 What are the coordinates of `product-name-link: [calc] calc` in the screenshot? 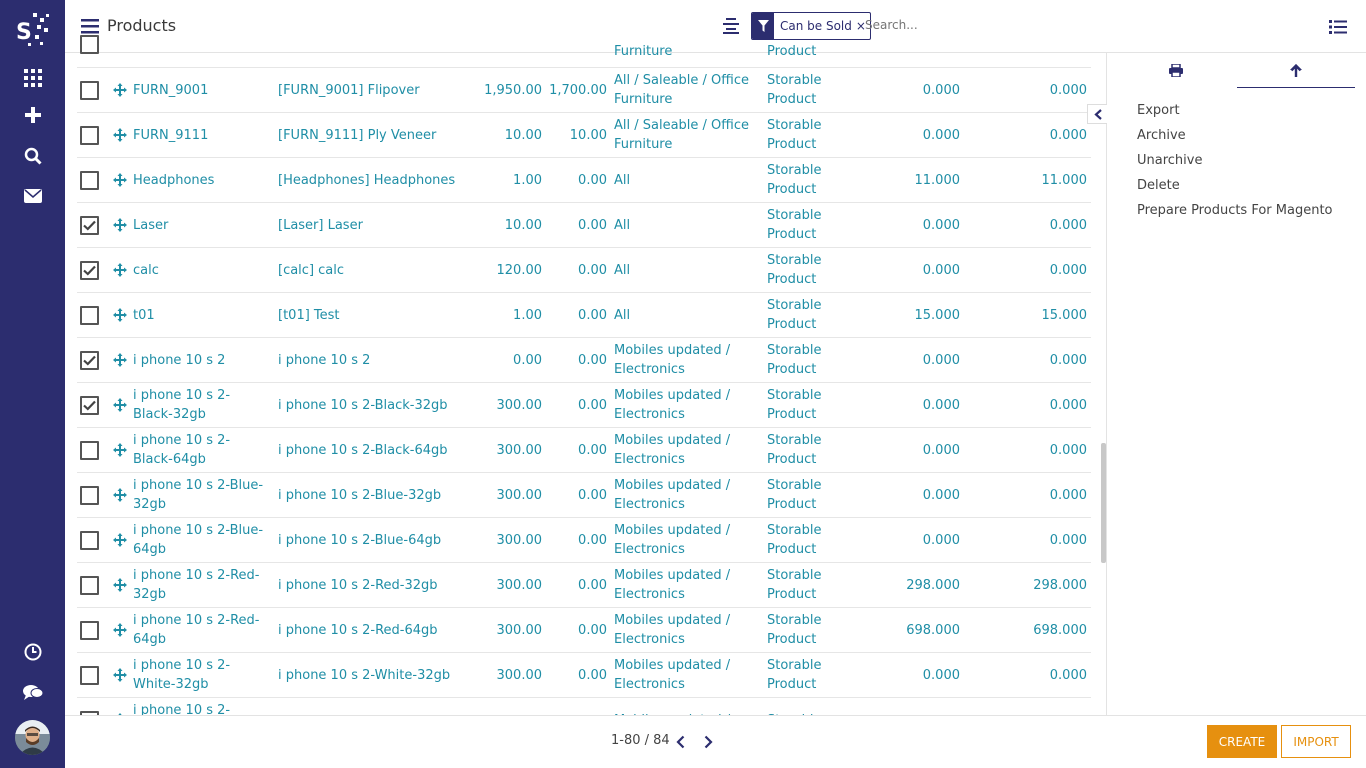 It's located at (311, 270).